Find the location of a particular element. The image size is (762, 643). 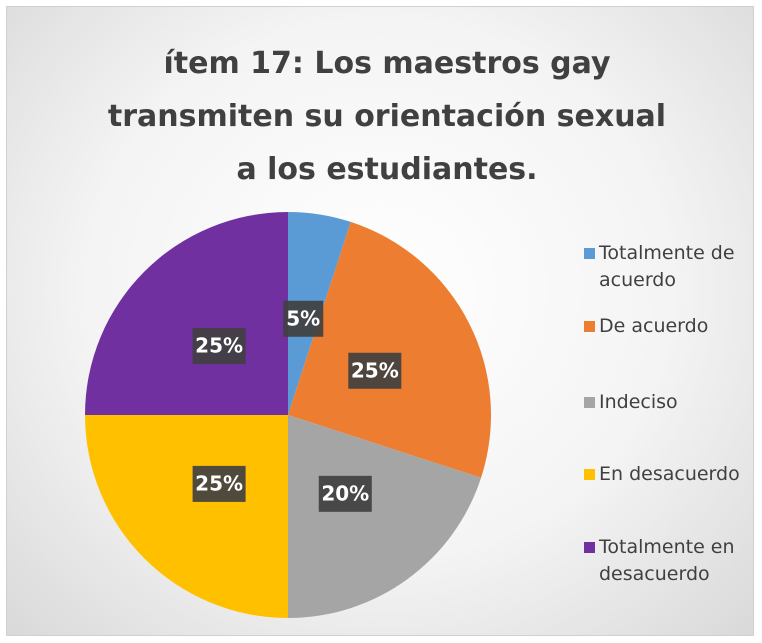

legend-label: Indeciso is located at coordinates (638, 402).